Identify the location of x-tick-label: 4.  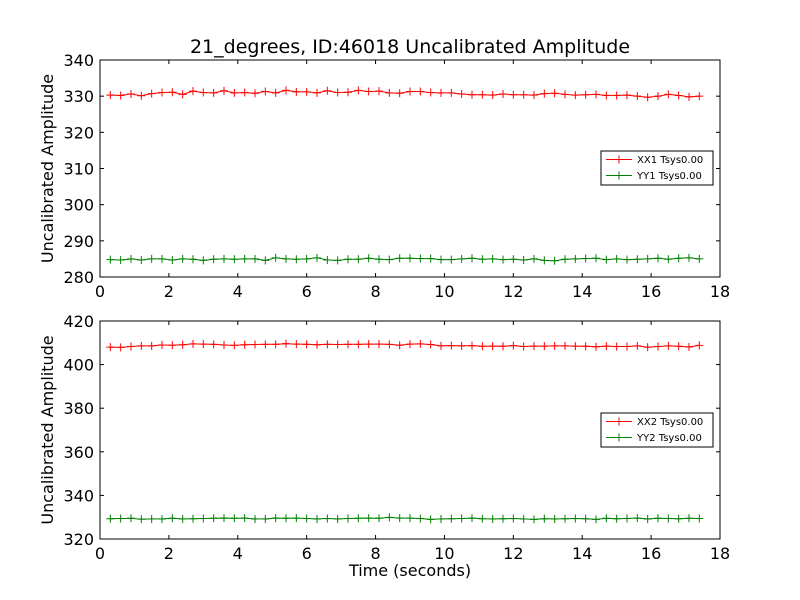
(238, 291).